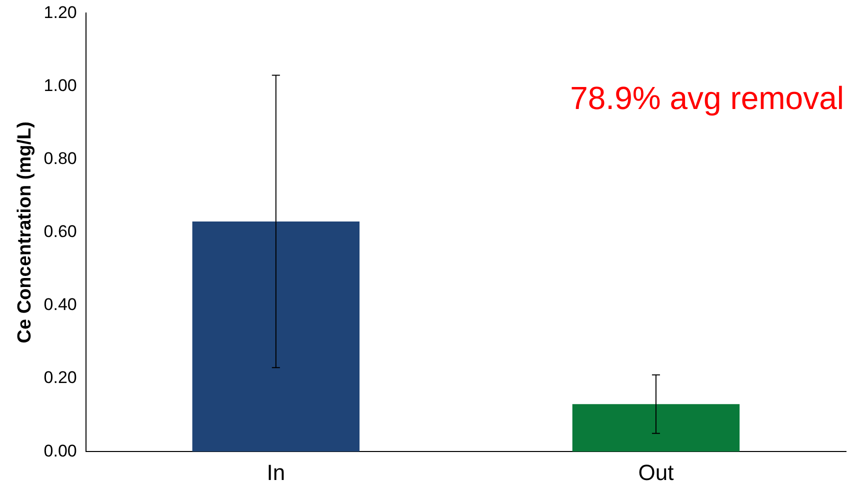  I want to click on y-tick-label: 0.40, so click(60, 304).